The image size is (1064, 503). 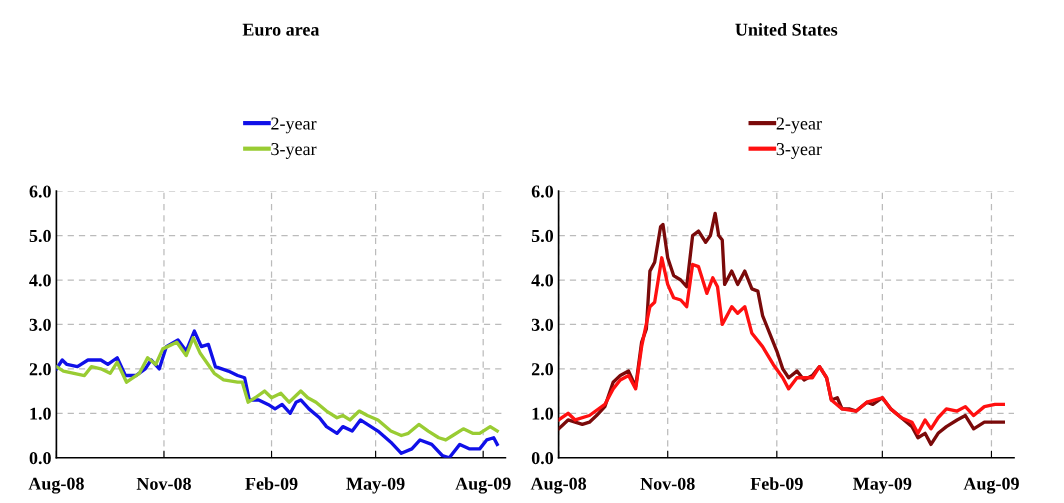 I want to click on chart-title: Euro area, so click(x=281, y=29).